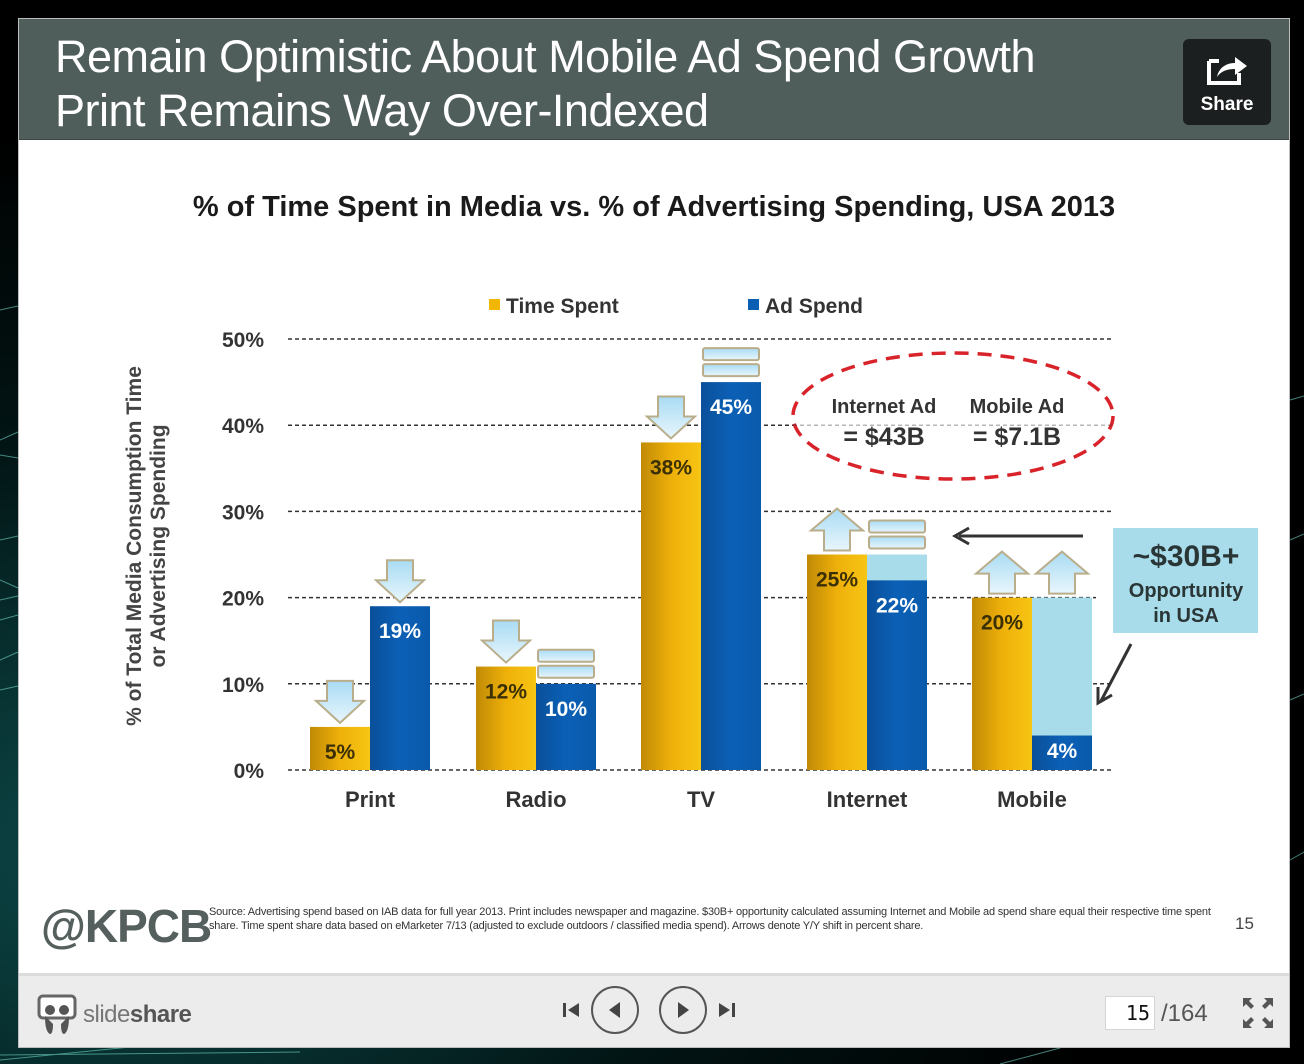 The image size is (1304, 1064). I want to click on opportunity-callout-box, so click(1185, 580).